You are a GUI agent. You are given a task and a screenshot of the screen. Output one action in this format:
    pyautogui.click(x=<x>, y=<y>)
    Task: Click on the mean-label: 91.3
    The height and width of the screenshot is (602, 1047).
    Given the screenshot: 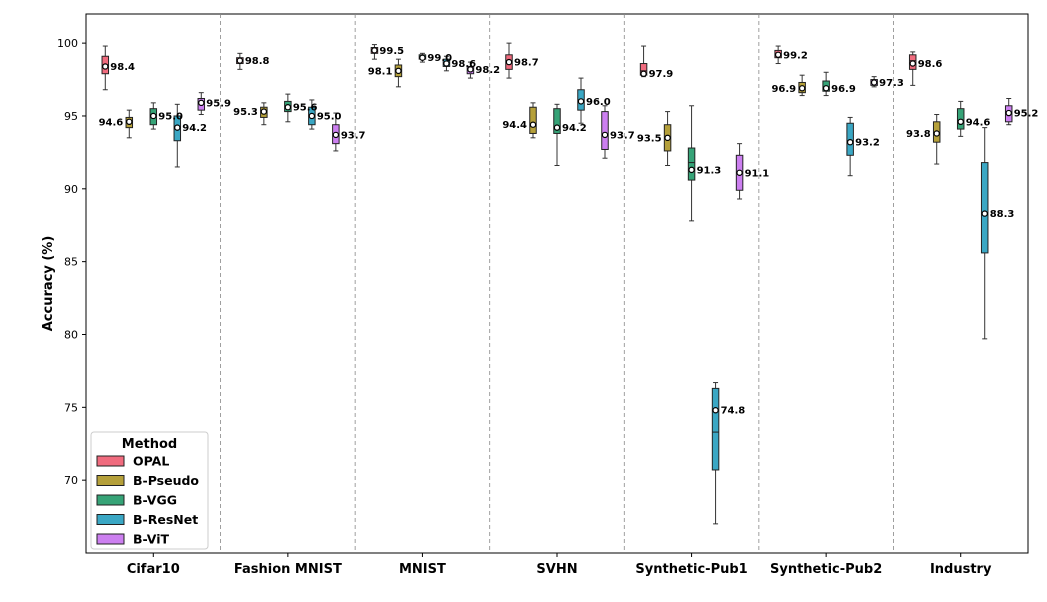 What is the action you would take?
    pyautogui.click(x=709, y=170)
    